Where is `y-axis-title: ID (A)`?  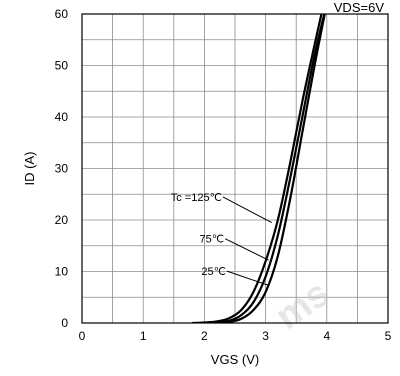
y-axis-title: ID (A) is located at coordinates (29, 169).